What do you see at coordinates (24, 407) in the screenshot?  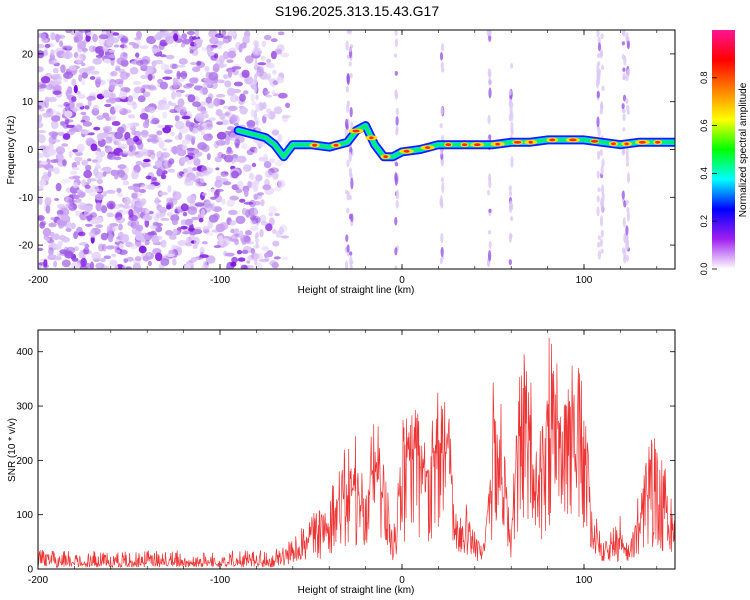 I see `y-tick-label: 300` at bounding box center [24, 407].